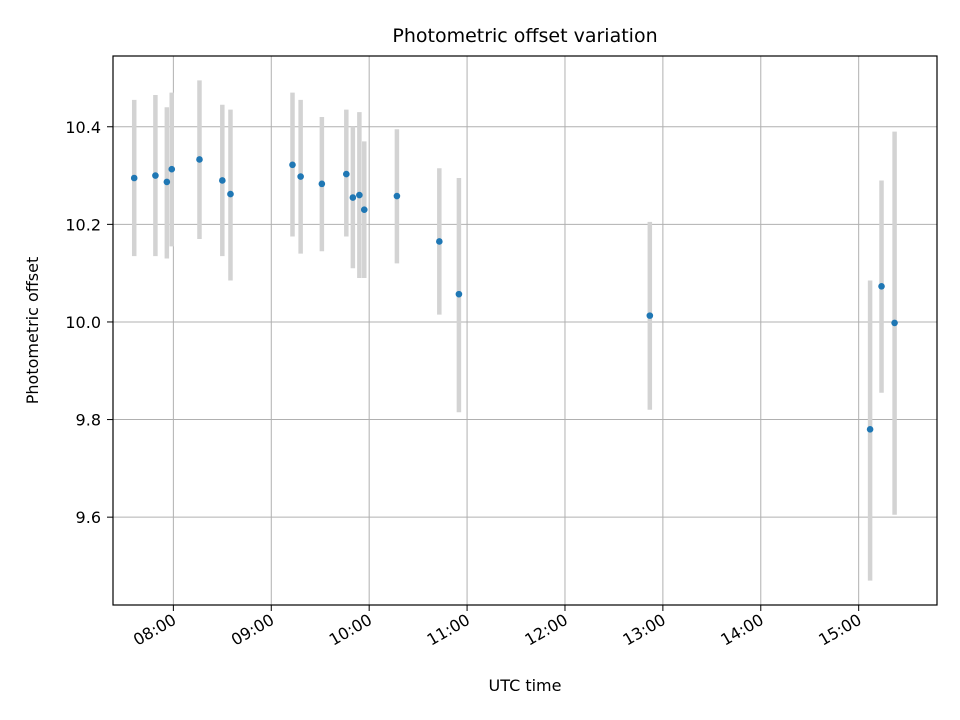 This screenshot has height=720, width=960. I want to click on y-axis: 9.6 9.8 10.0 10.2 10.4, so click(89, 322).